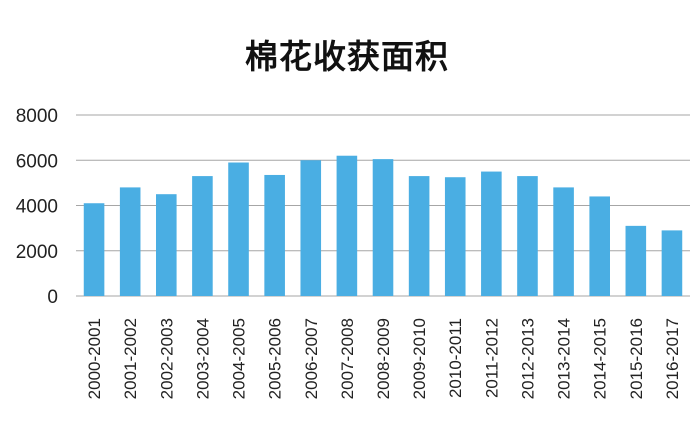 Image resolution: width=694 pixels, height=432 pixels. What do you see at coordinates (419, 236) in the screenshot?
I see `bar-2009-2010` at bounding box center [419, 236].